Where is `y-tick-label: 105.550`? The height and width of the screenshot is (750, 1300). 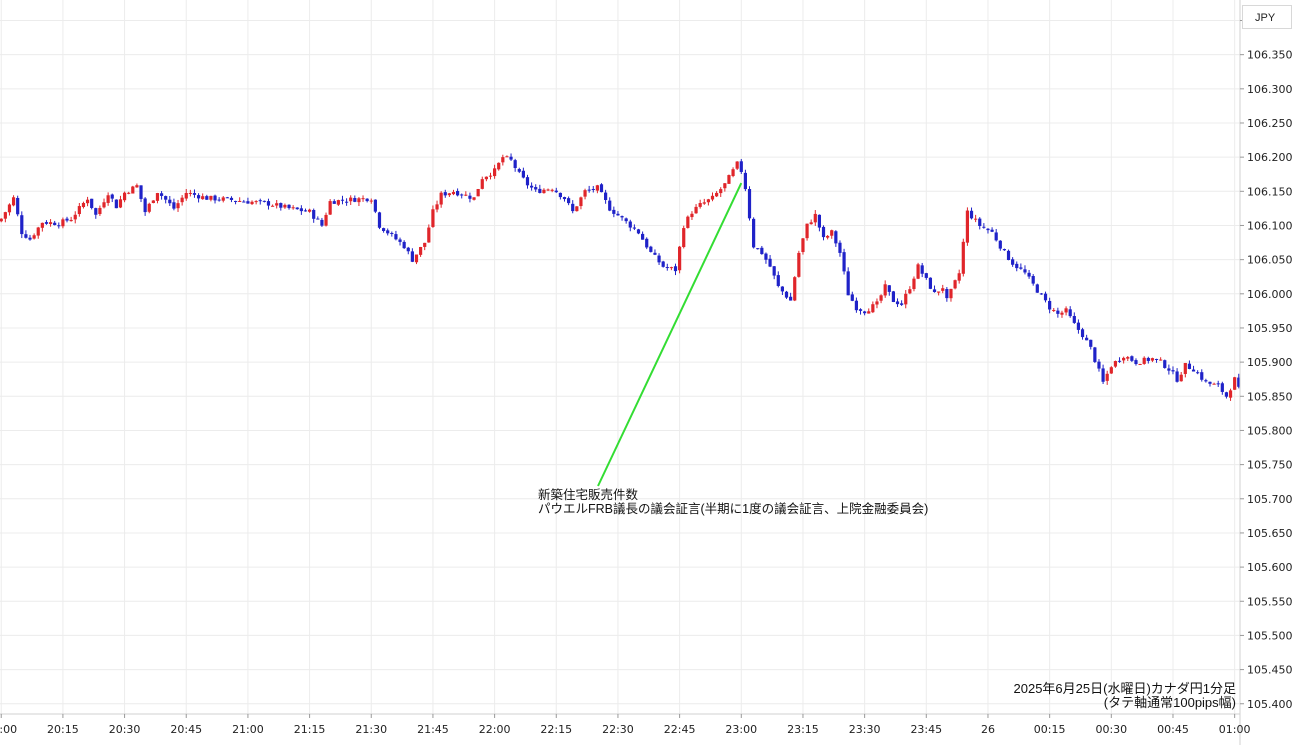
y-tick-label: 105.550 is located at coordinates (1270, 601).